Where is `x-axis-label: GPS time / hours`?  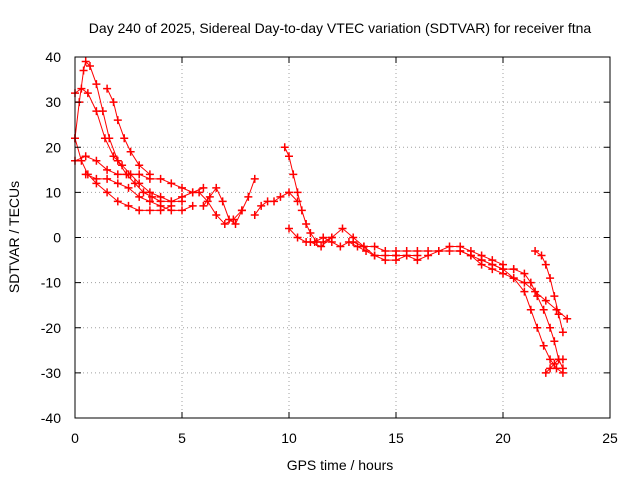
x-axis-label: GPS time / hours is located at coordinates (340, 465).